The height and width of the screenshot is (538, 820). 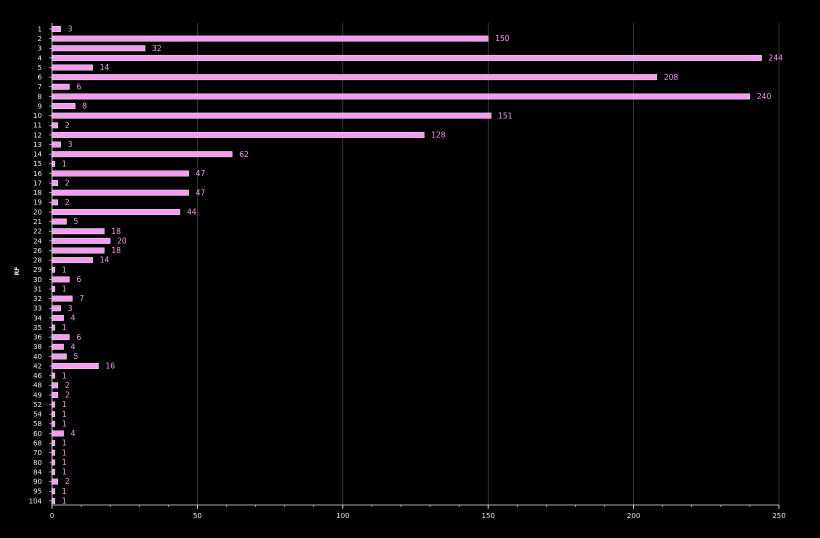 I want to click on x-tick-labels: 0 50 100 150 200 250, so click(x=418, y=516).